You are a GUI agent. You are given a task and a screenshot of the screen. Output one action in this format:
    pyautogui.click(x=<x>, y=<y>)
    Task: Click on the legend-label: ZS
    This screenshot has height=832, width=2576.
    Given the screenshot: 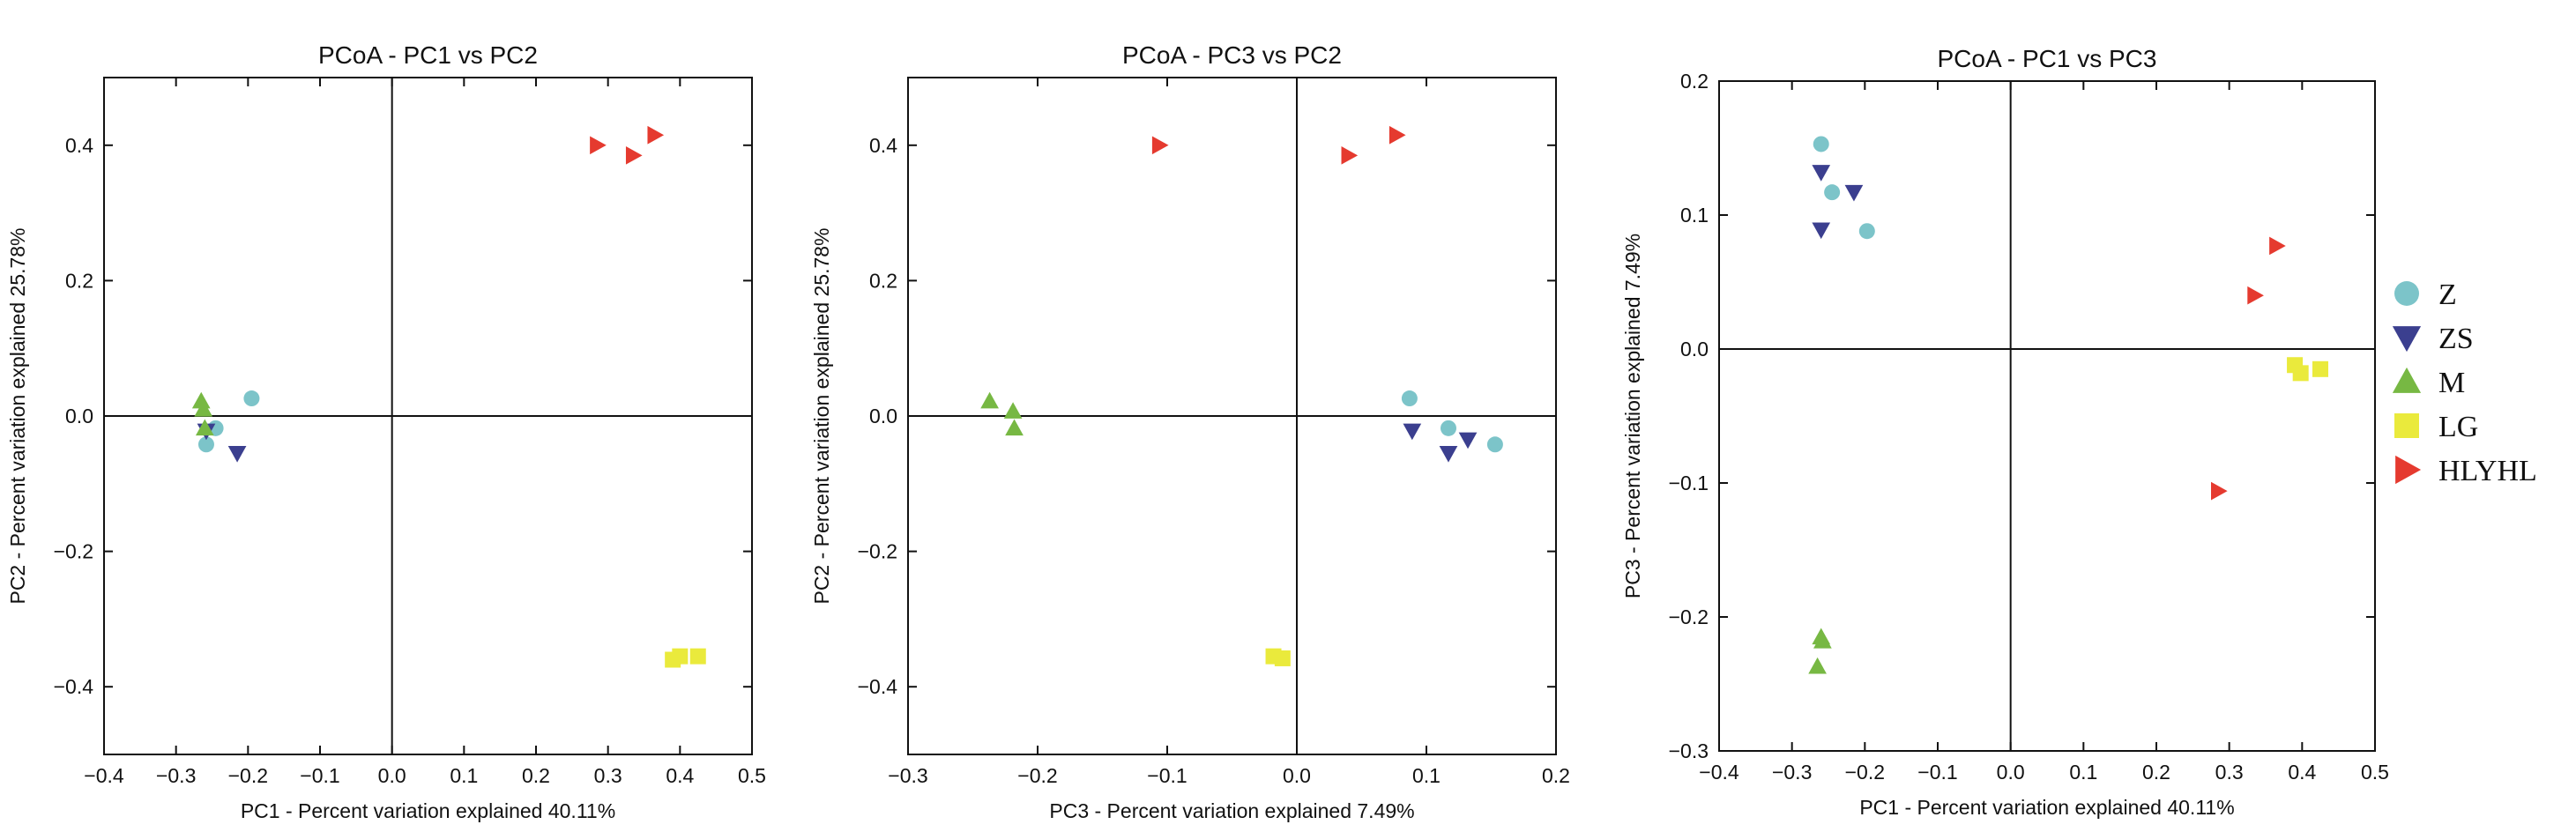 What is the action you would take?
    pyautogui.click(x=2456, y=339)
    